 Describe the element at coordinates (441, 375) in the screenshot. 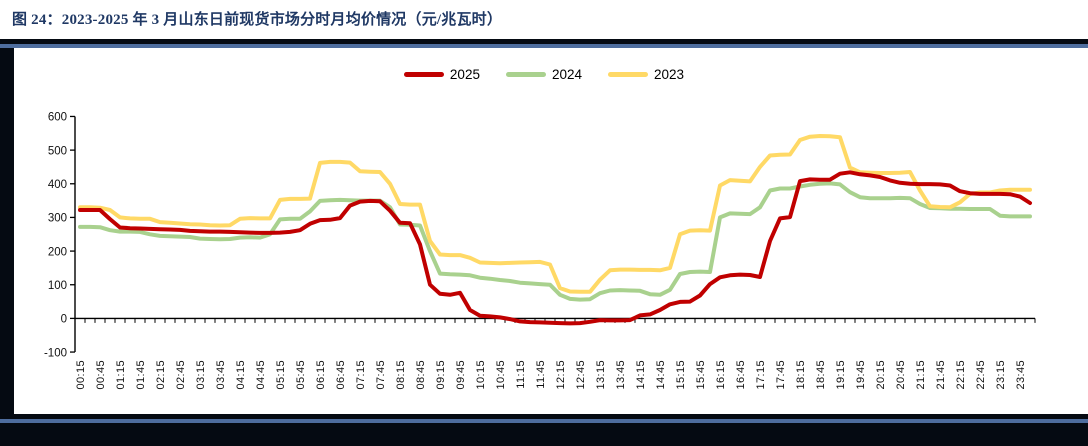

I see `x-tick-label: 09:15` at that location.